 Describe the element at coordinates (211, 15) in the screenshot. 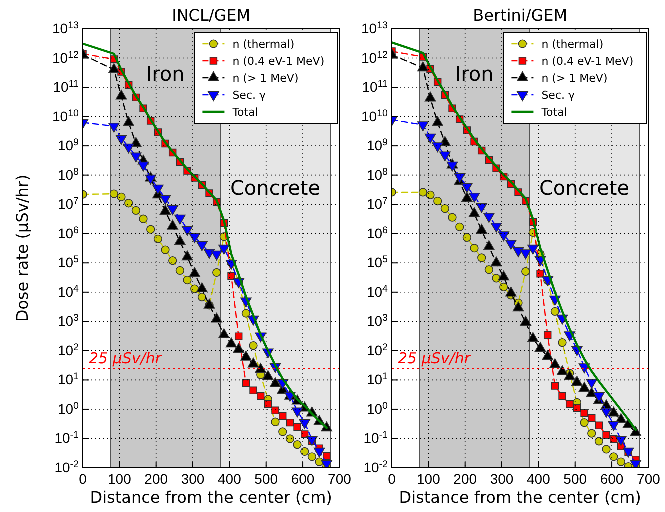

I see `chart-title: INCL/GEM` at that location.